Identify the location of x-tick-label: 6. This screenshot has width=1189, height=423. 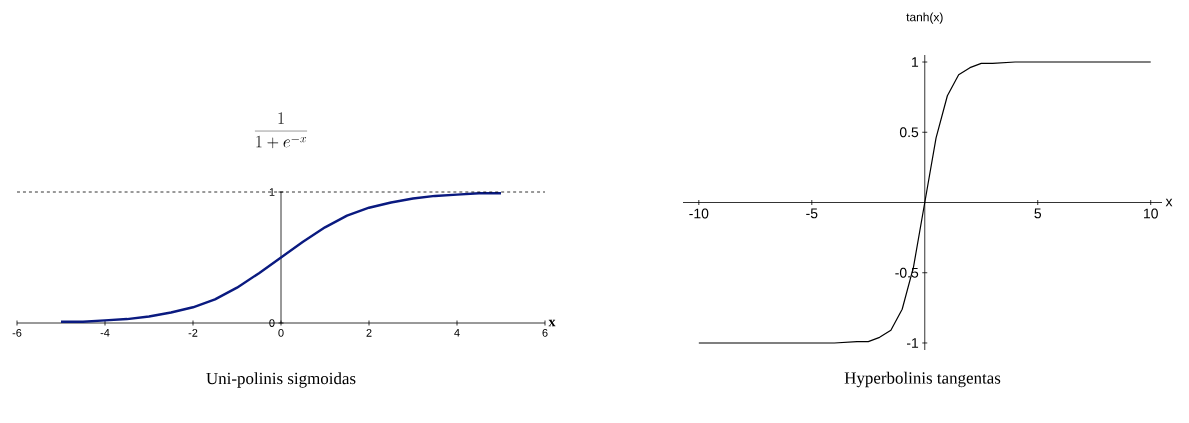
(545, 333).